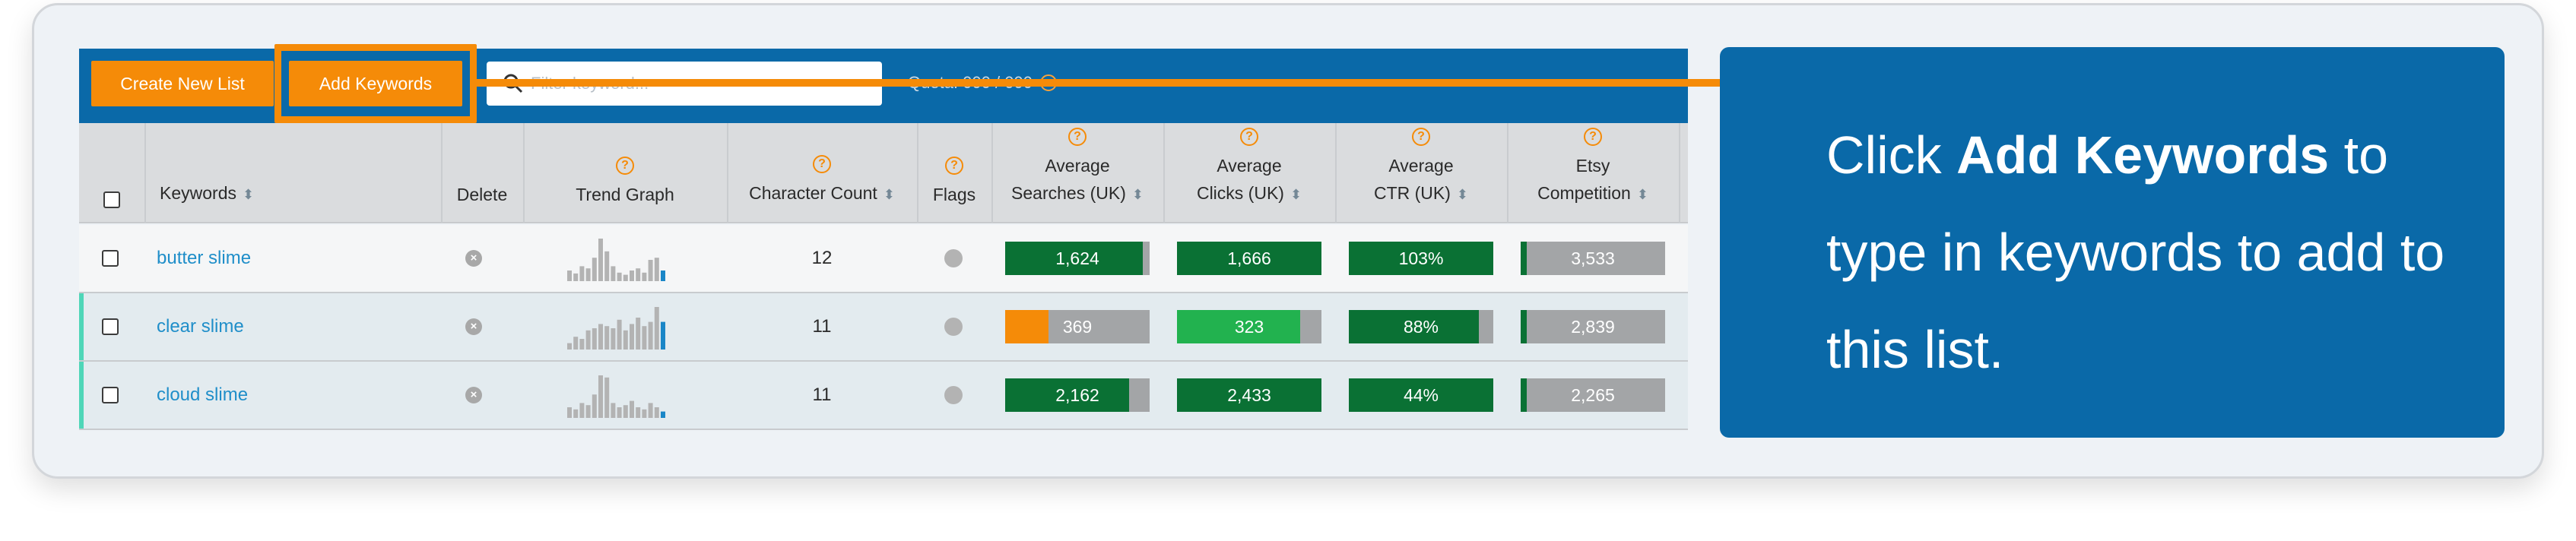 This screenshot has width=2576, height=541. What do you see at coordinates (200, 326) in the screenshot?
I see `keyword-link: clear slime` at bounding box center [200, 326].